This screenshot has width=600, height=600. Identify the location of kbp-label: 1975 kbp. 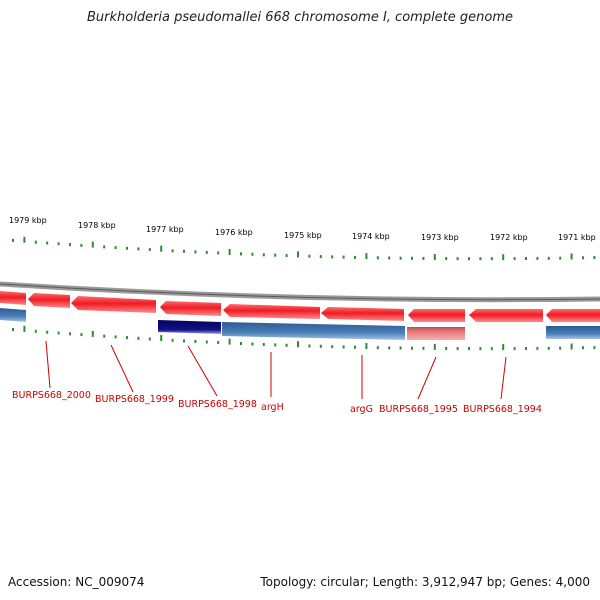
(303, 235).